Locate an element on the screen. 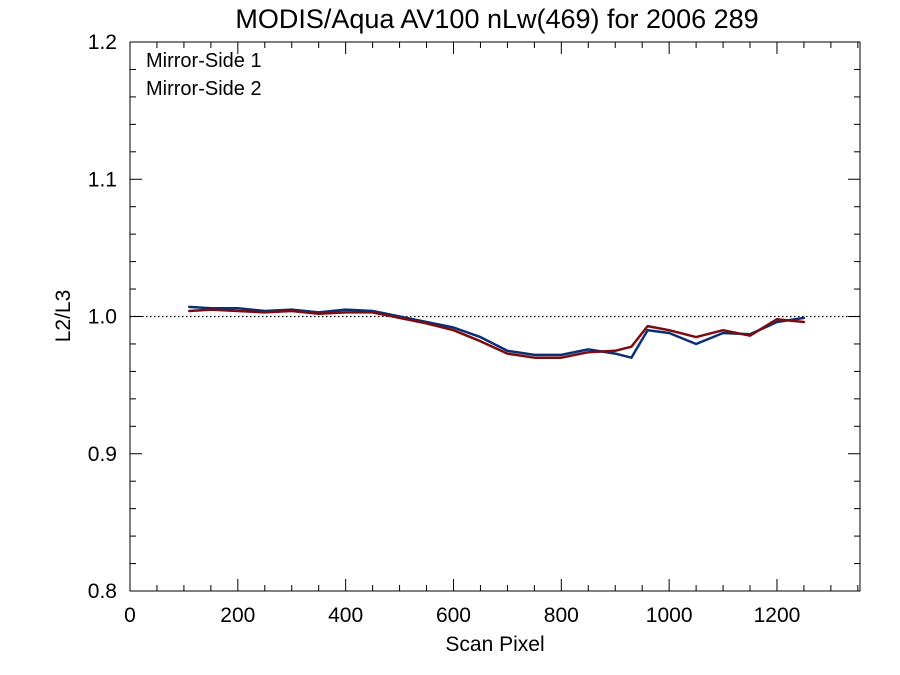 This screenshot has width=900, height=675. x-tick-label: 600 is located at coordinates (453, 615).